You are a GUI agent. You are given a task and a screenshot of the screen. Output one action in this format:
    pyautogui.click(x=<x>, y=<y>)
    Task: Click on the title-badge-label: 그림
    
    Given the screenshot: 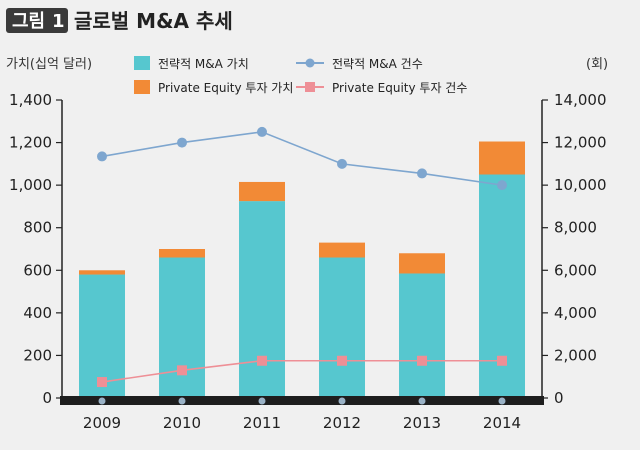 What is the action you would take?
    pyautogui.click(x=28, y=21)
    